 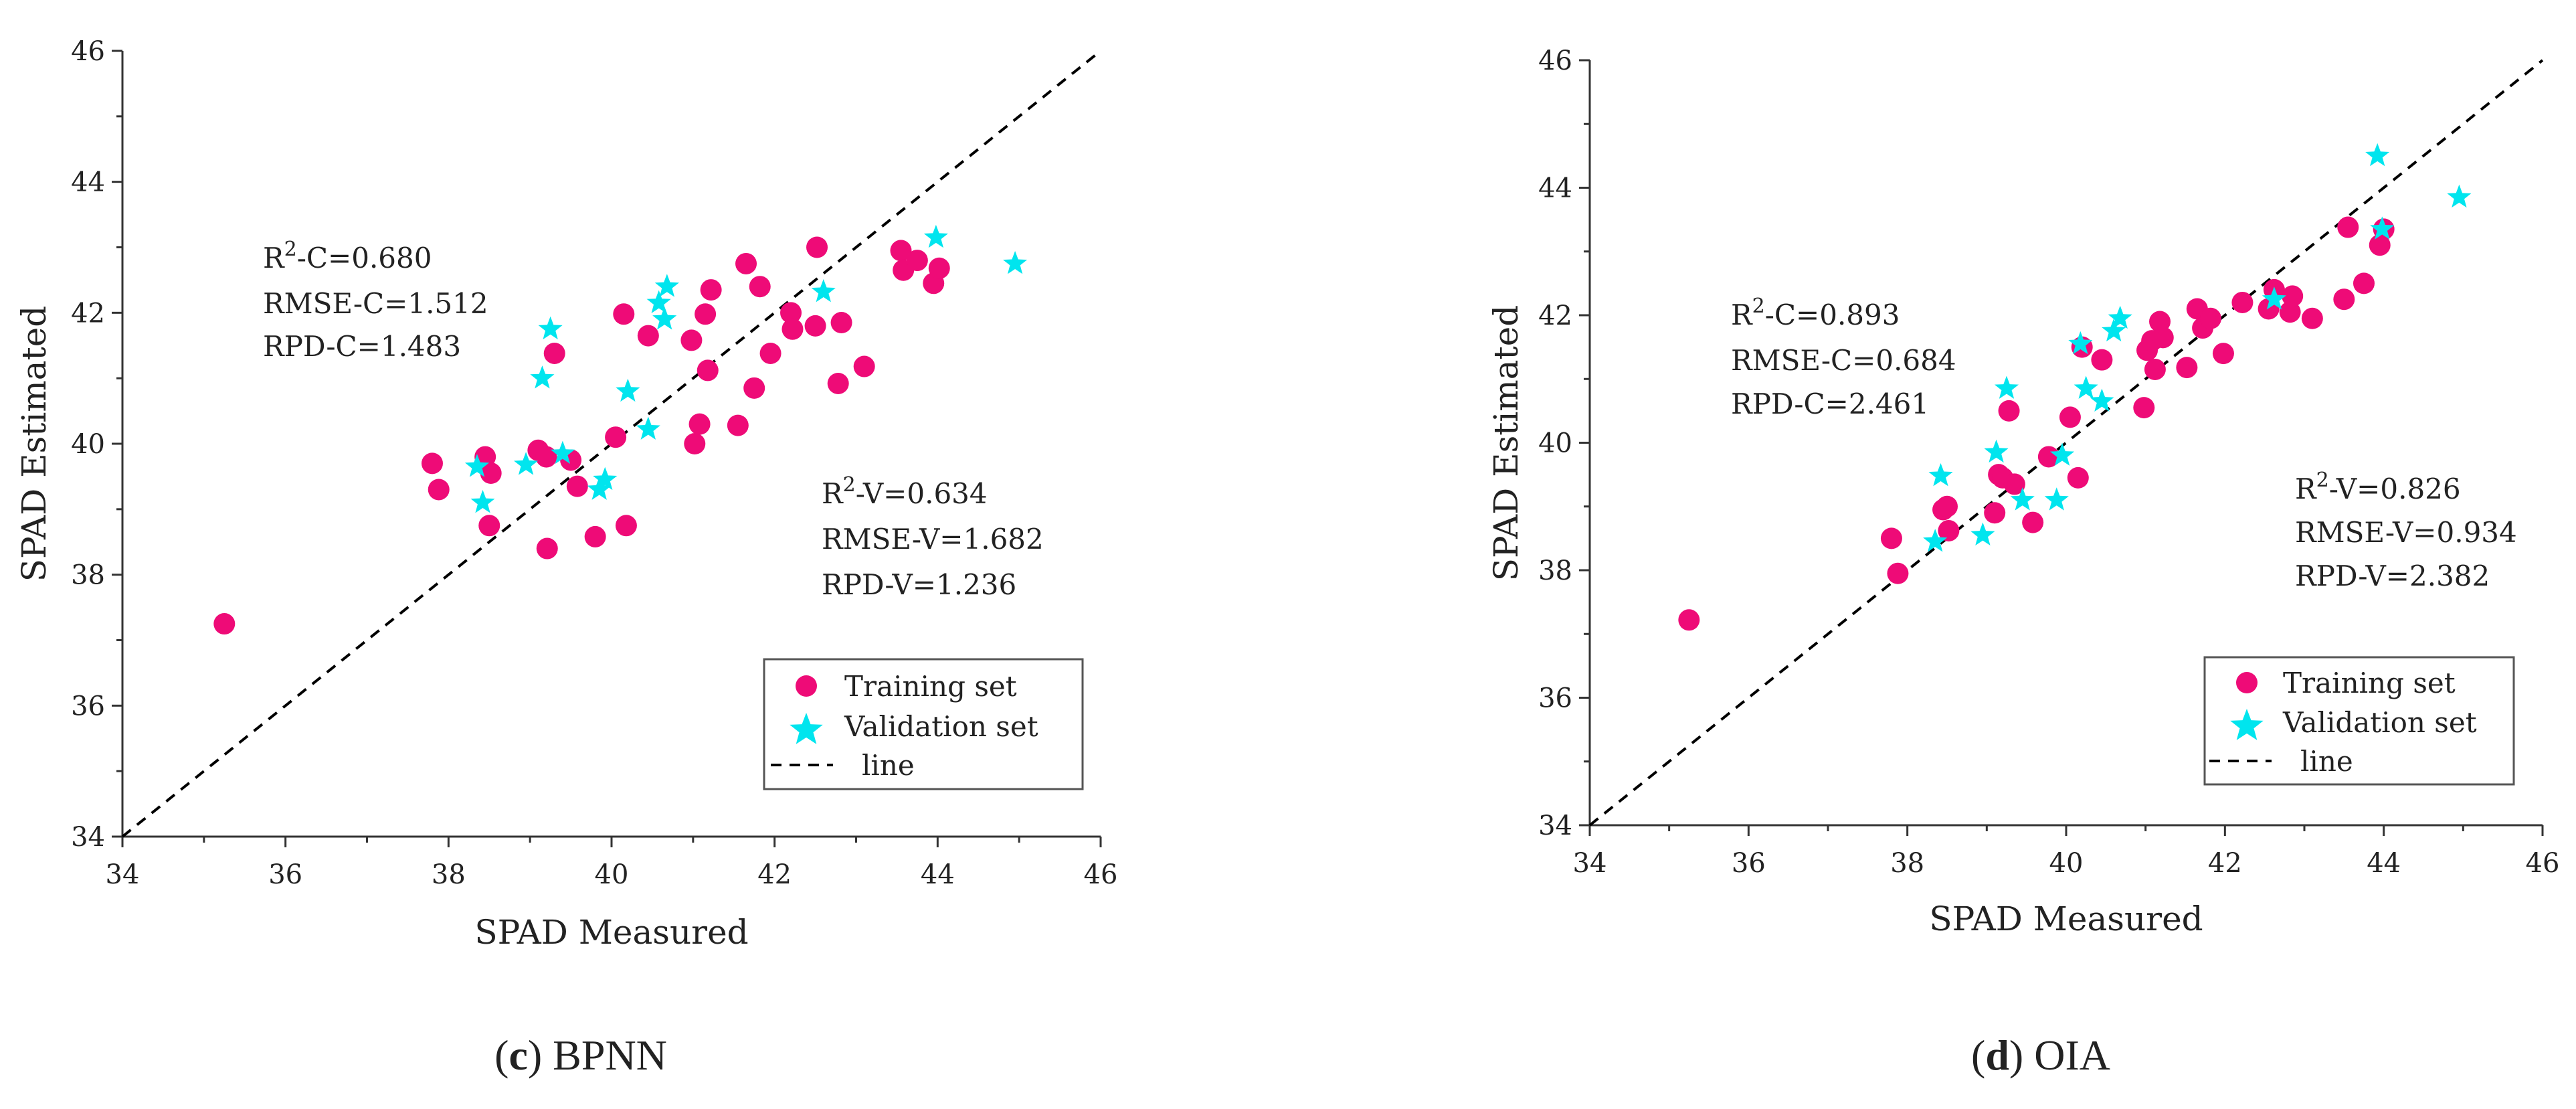 What do you see at coordinates (933, 539) in the screenshot?
I see `rmse-v-stat: RMSE-V=1.682` at bounding box center [933, 539].